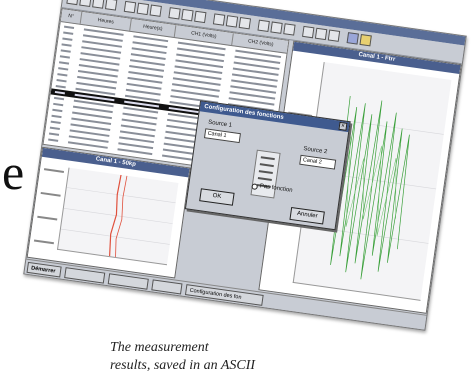 The height and width of the screenshot is (385, 476). What do you see at coordinates (318, 162) in the screenshot?
I see `source2-select: Canal 2` at bounding box center [318, 162].